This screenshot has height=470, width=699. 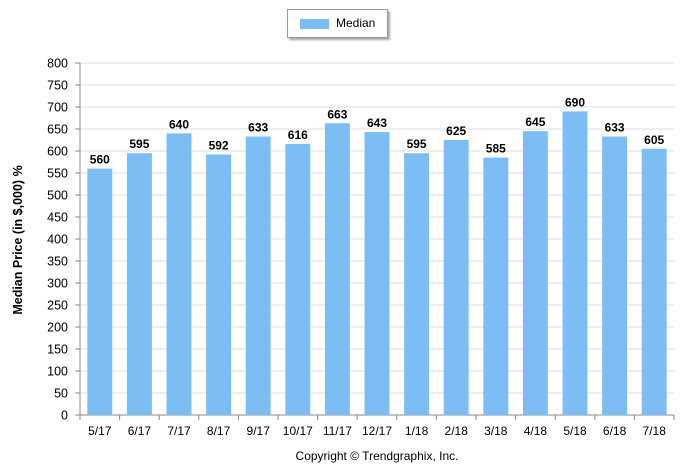 I want to click on x-tick-label: 11/17, so click(x=337, y=431).